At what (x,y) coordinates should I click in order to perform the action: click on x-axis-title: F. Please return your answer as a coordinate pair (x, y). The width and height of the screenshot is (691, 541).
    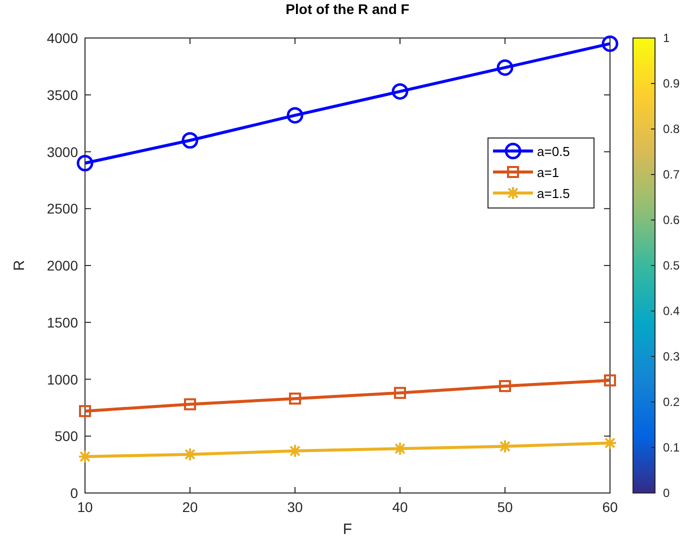
    Looking at the image, I should click on (347, 529).